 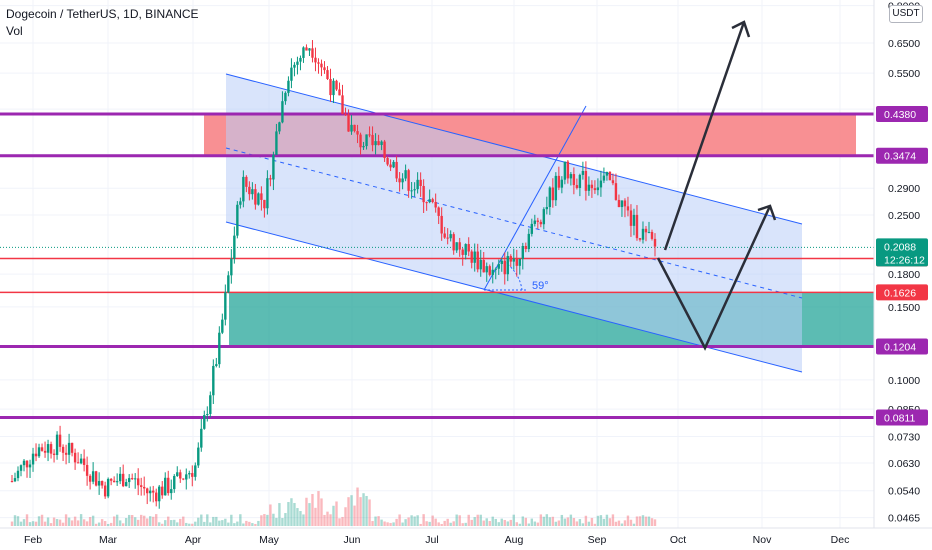 I want to click on symbol-title: Dogecoin / TetherUS, 1D, BINANCE, so click(x=102, y=14).